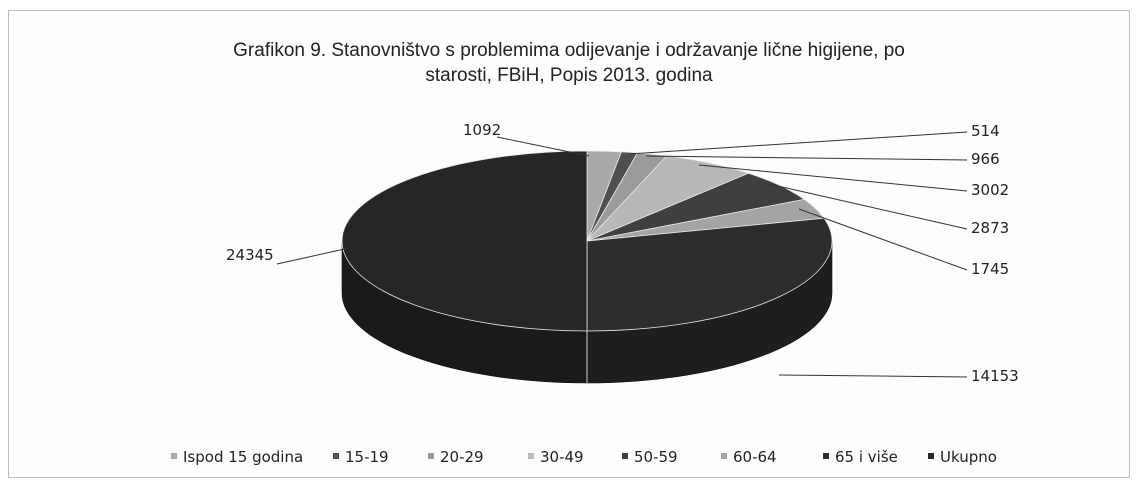 This screenshot has height=488, width=1148. I want to click on legend-label-2: 20-29, so click(462, 457).